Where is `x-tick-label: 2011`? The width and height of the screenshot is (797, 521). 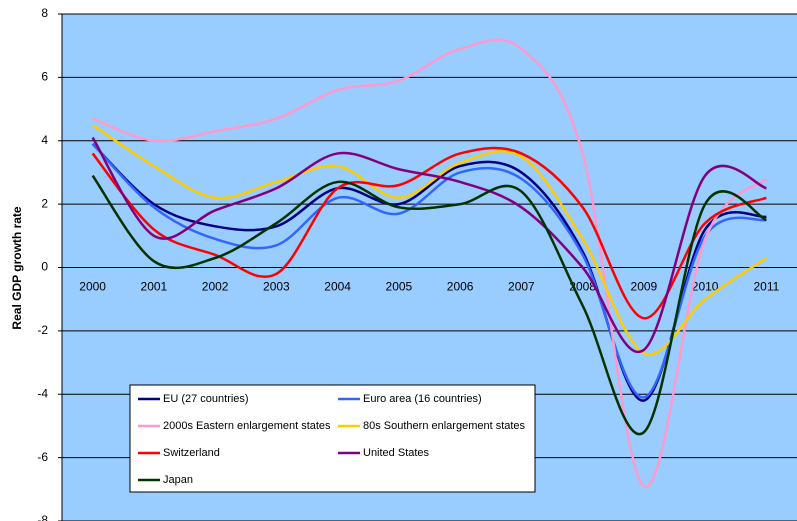 x-tick-label: 2011 is located at coordinates (766, 287).